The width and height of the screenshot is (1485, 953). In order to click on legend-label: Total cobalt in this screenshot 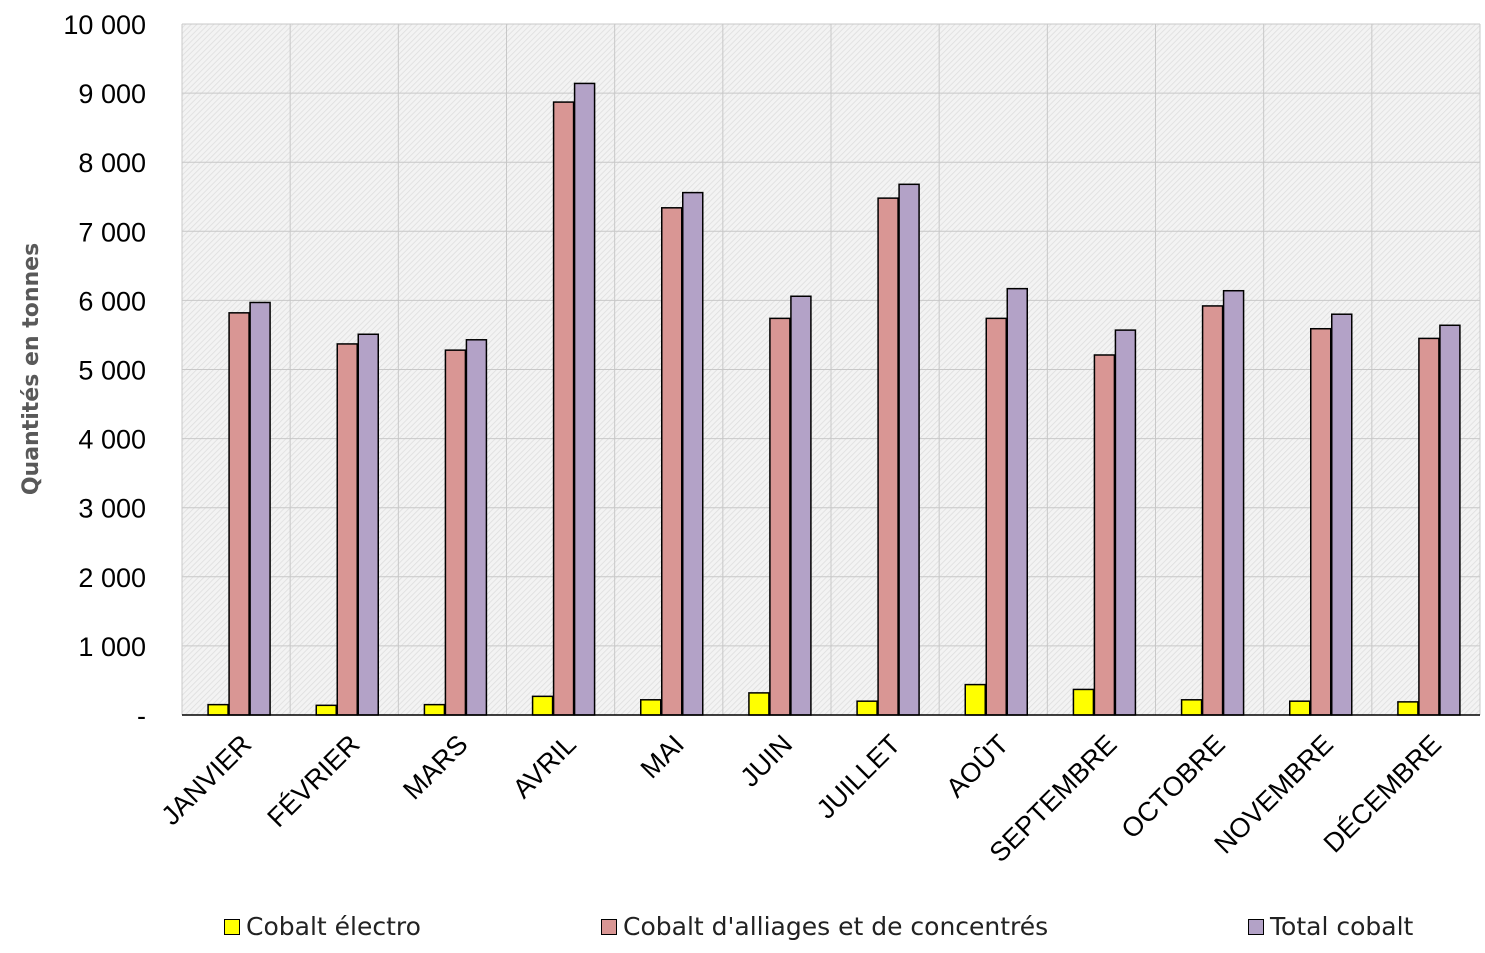, I will do `click(1342, 926)`.